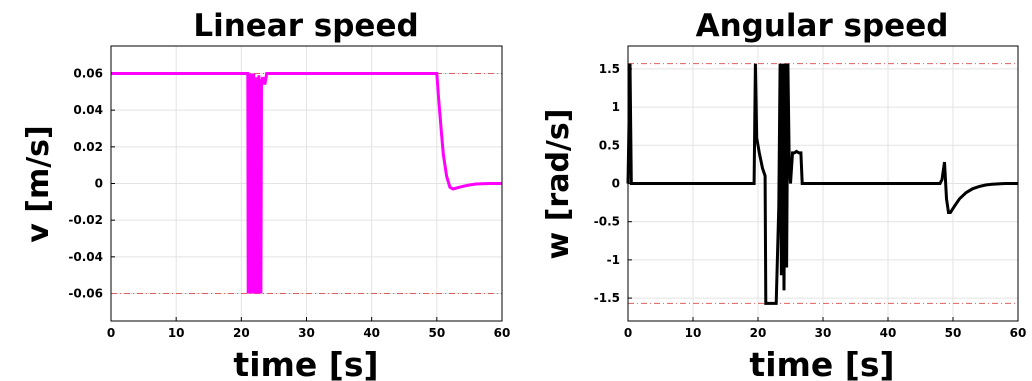 The height and width of the screenshot is (381, 1032). I want to click on linear-x-tick-label: 60, so click(502, 333).